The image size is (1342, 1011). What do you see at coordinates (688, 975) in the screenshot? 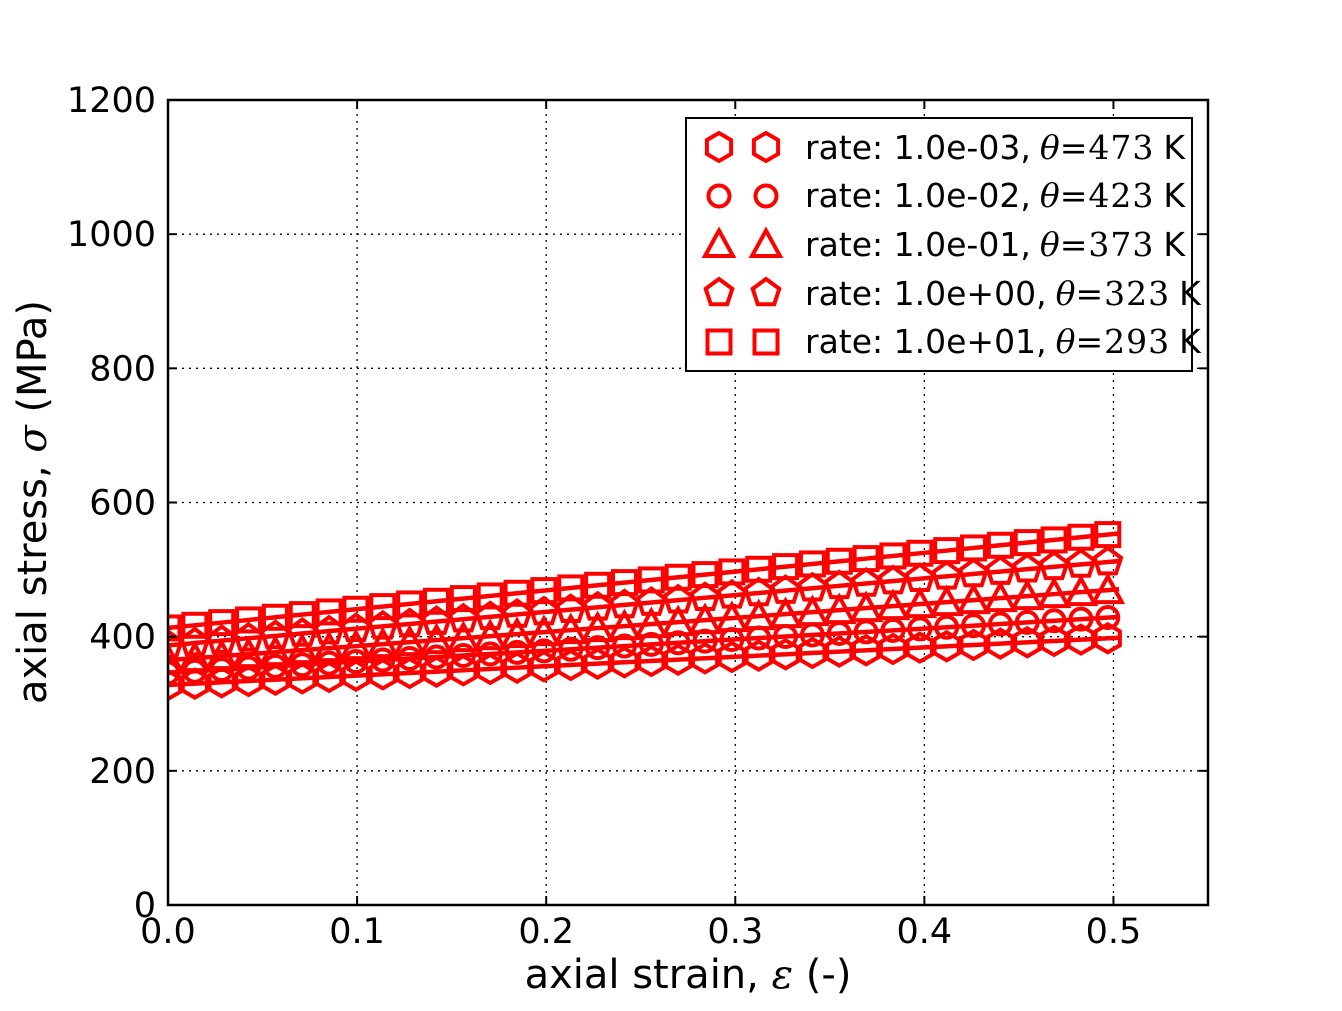
I see `x-axis-label: axial strain, ε (-)` at bounding box center [688, 975].